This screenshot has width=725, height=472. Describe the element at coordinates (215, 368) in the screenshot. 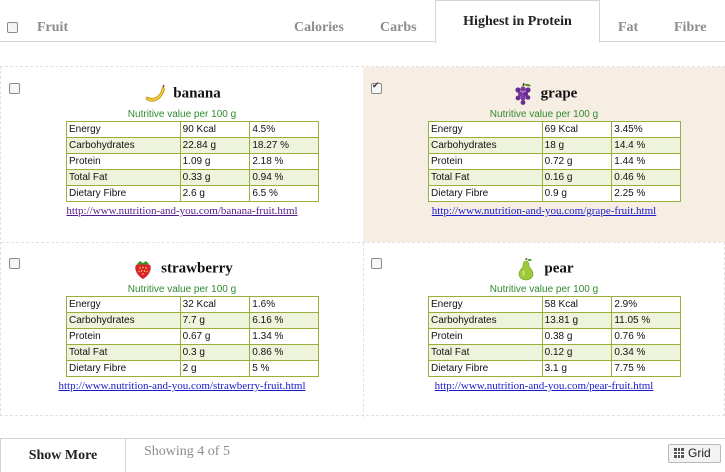

I see `row-amount: 2 g` at that location.